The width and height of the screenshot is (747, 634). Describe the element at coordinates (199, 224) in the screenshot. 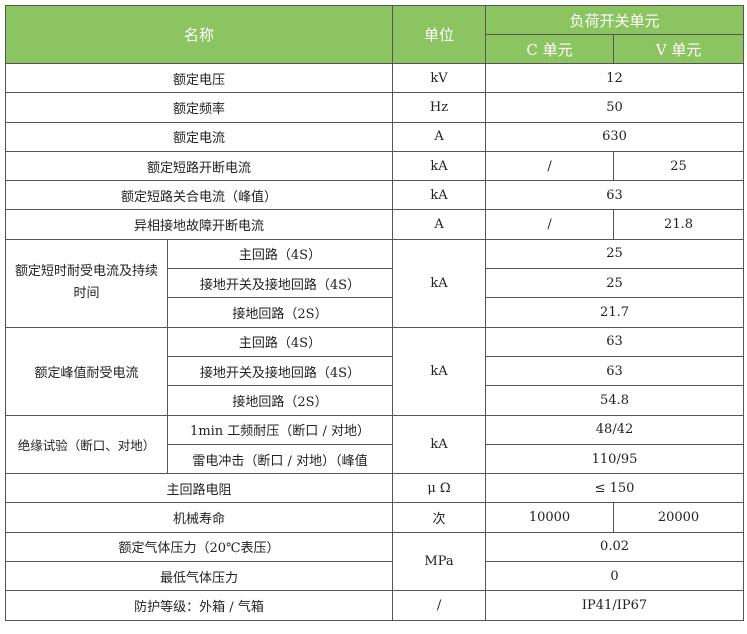

I see `row-name: 异相接地故障开断电流` at that location.